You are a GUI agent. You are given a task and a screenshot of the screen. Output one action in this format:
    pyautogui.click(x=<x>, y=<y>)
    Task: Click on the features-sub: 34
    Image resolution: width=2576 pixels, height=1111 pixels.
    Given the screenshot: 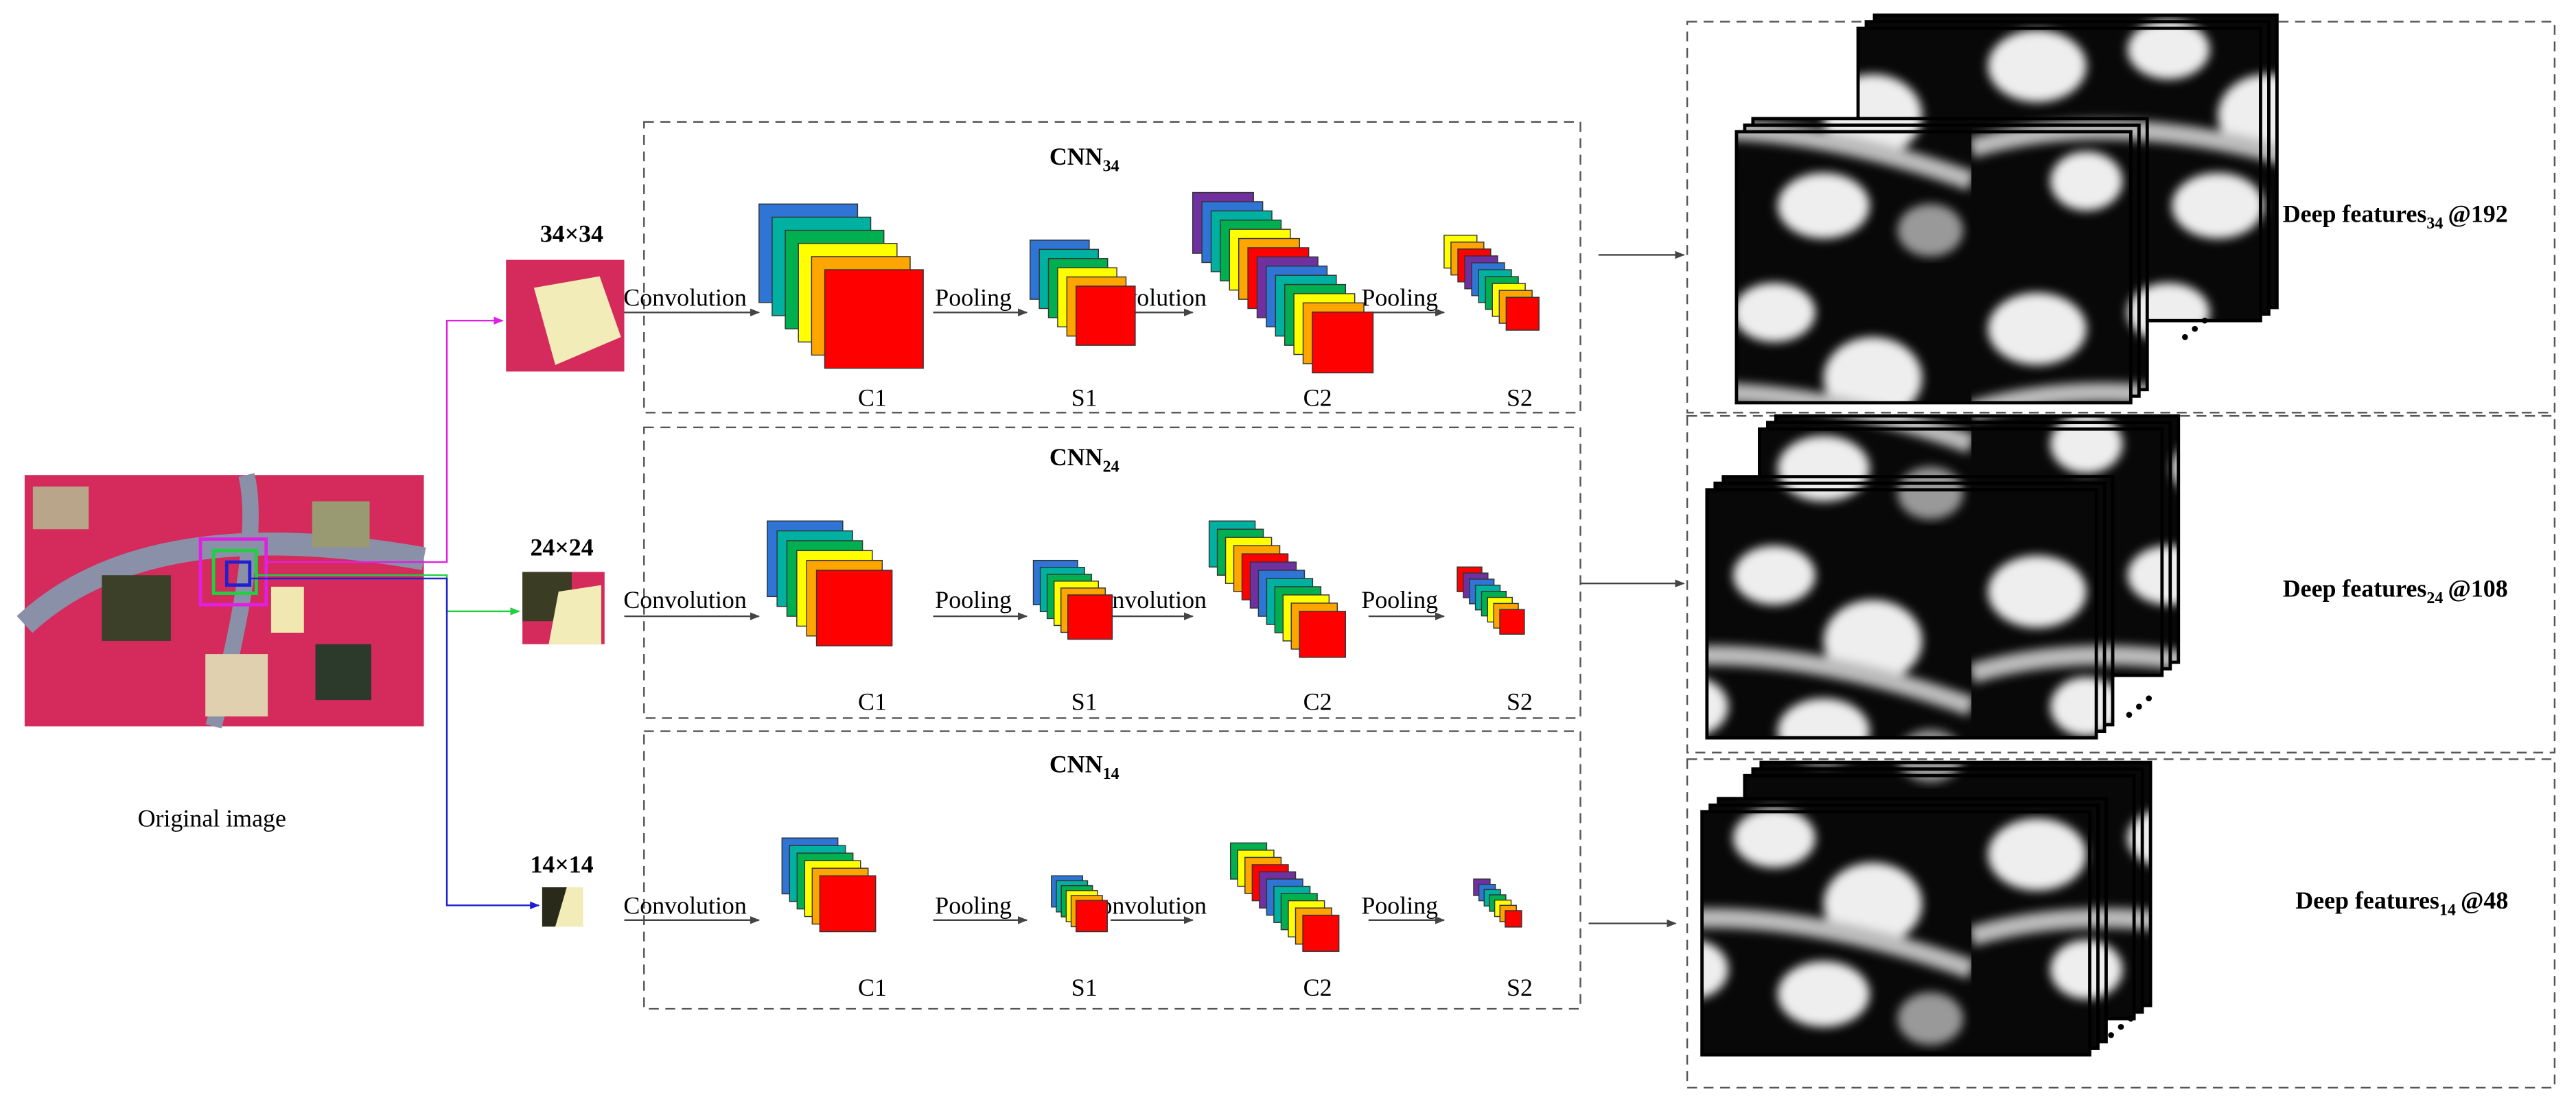 What is the action you would take?
    pyautogui.click(x=2434, y=224)
    